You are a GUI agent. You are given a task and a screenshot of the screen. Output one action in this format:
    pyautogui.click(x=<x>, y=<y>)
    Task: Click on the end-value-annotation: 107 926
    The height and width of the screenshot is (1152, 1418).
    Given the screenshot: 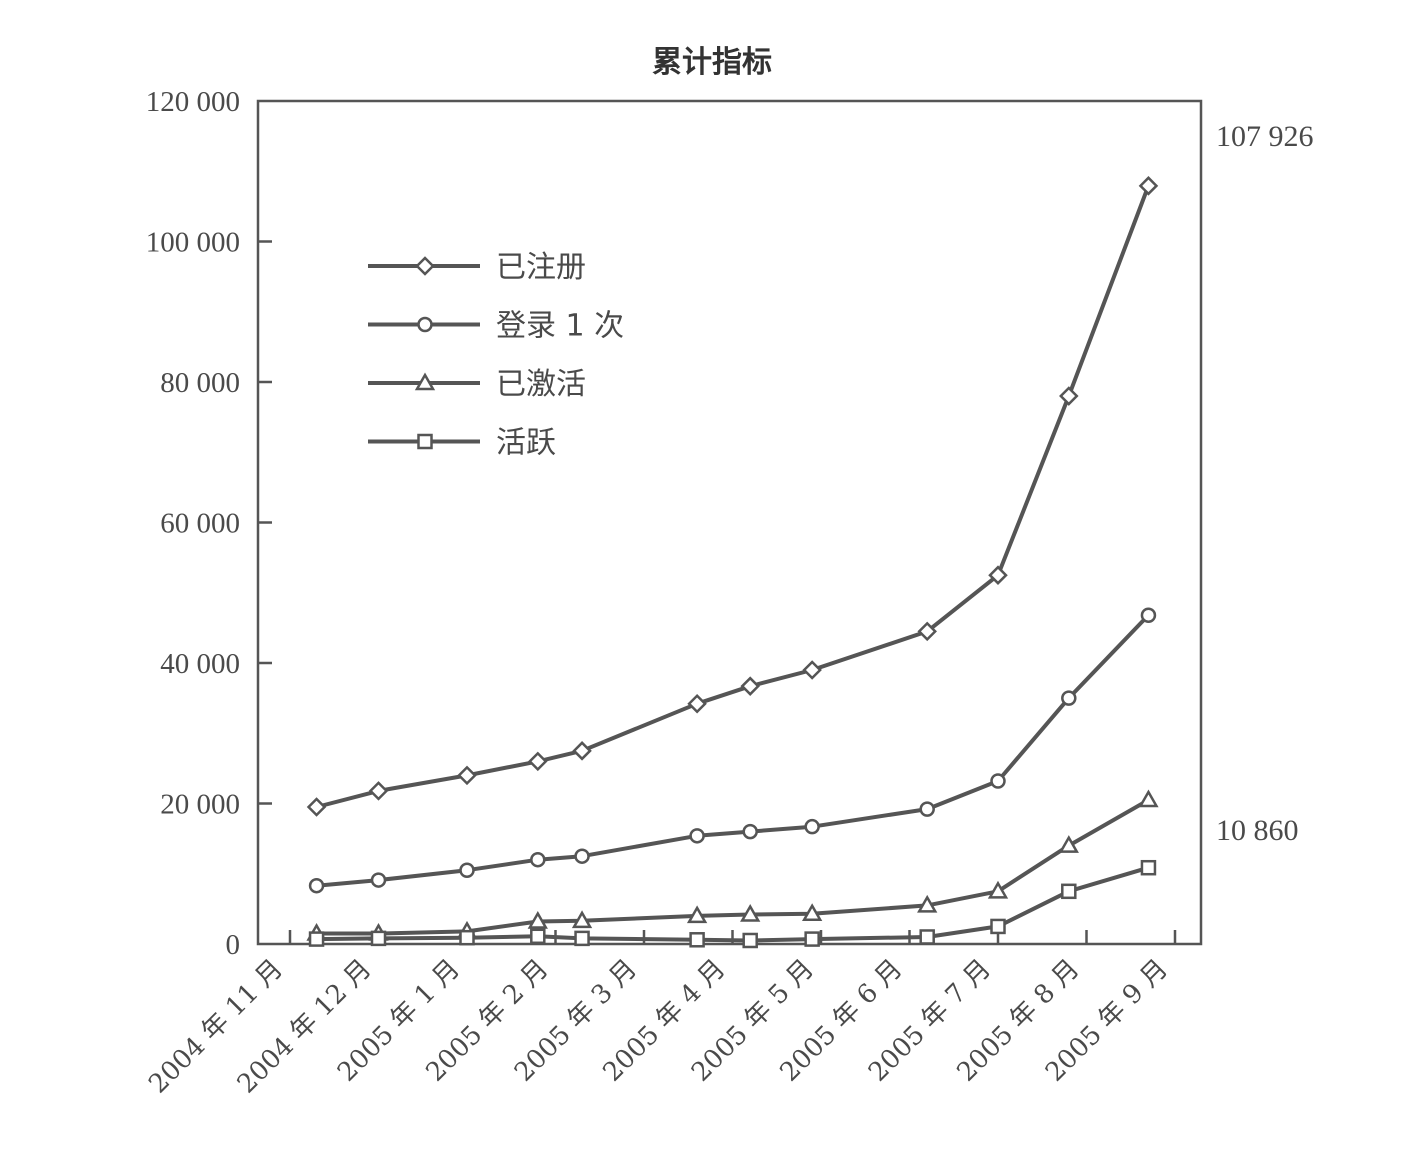 What is the action you would take?
    pyautogui.click(x=1265, y=136)
    